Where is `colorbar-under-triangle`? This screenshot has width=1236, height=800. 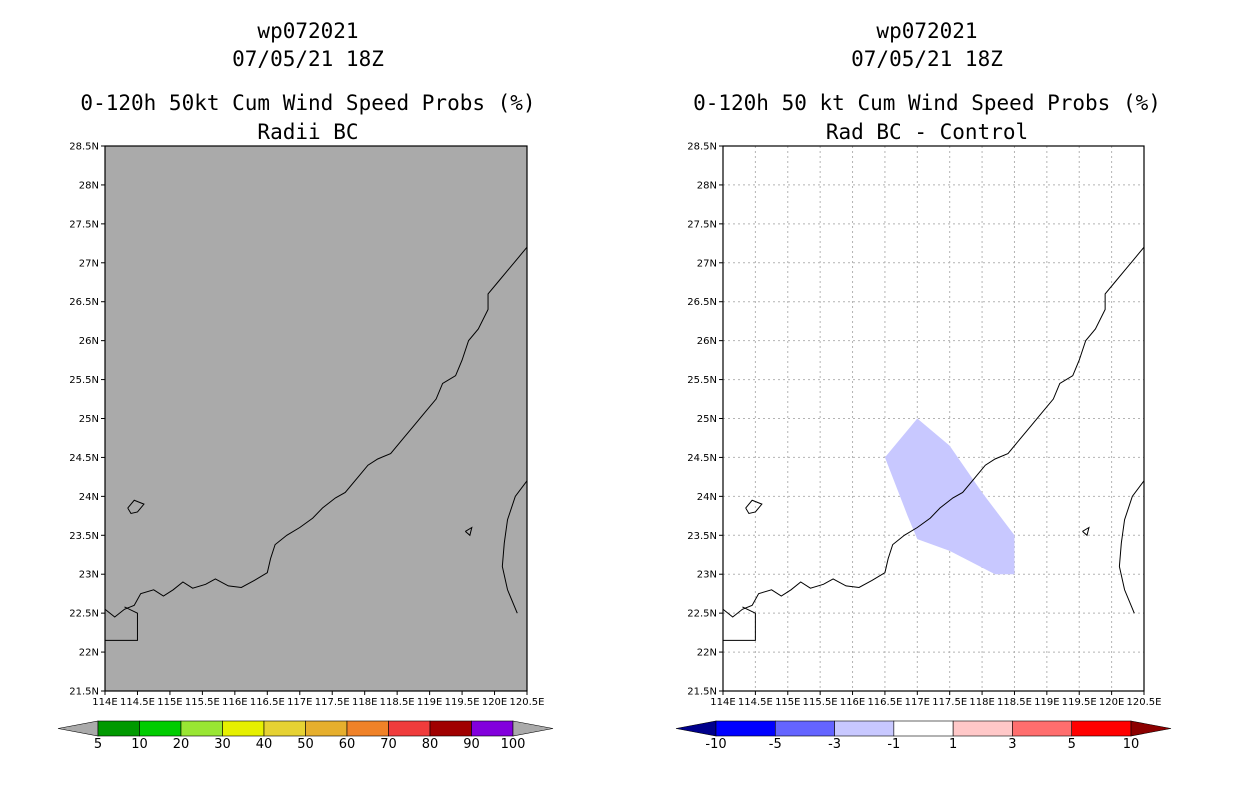
colorbar-under-triangle is located at coordinates (696, 728).